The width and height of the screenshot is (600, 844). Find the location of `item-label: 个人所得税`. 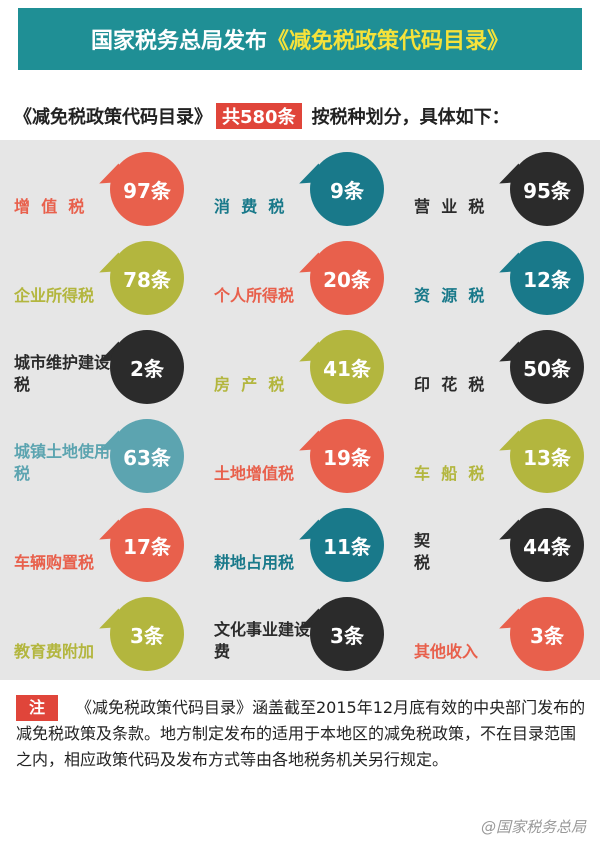

item-label: 个人所得税 is located at coordinates (254, 295).